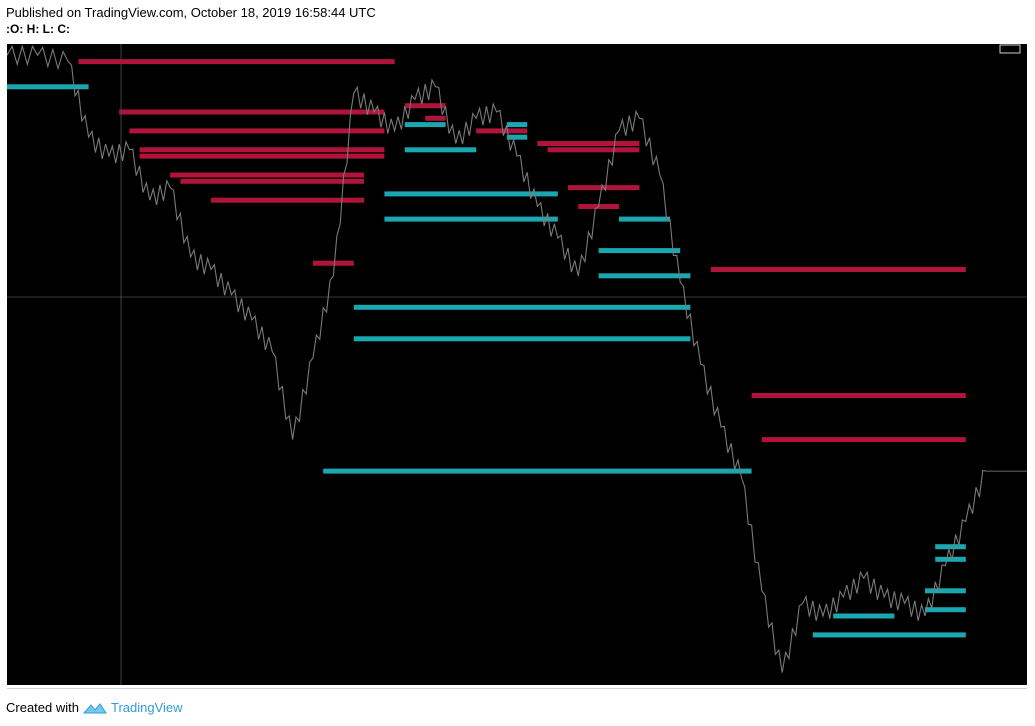 This screenshot has width=1035, height=726. What do you see at coordinates (38, 29) in the screenshot?
I see `ohlc-readout: :O: H: L: C:` at bounding box center [38, 29].